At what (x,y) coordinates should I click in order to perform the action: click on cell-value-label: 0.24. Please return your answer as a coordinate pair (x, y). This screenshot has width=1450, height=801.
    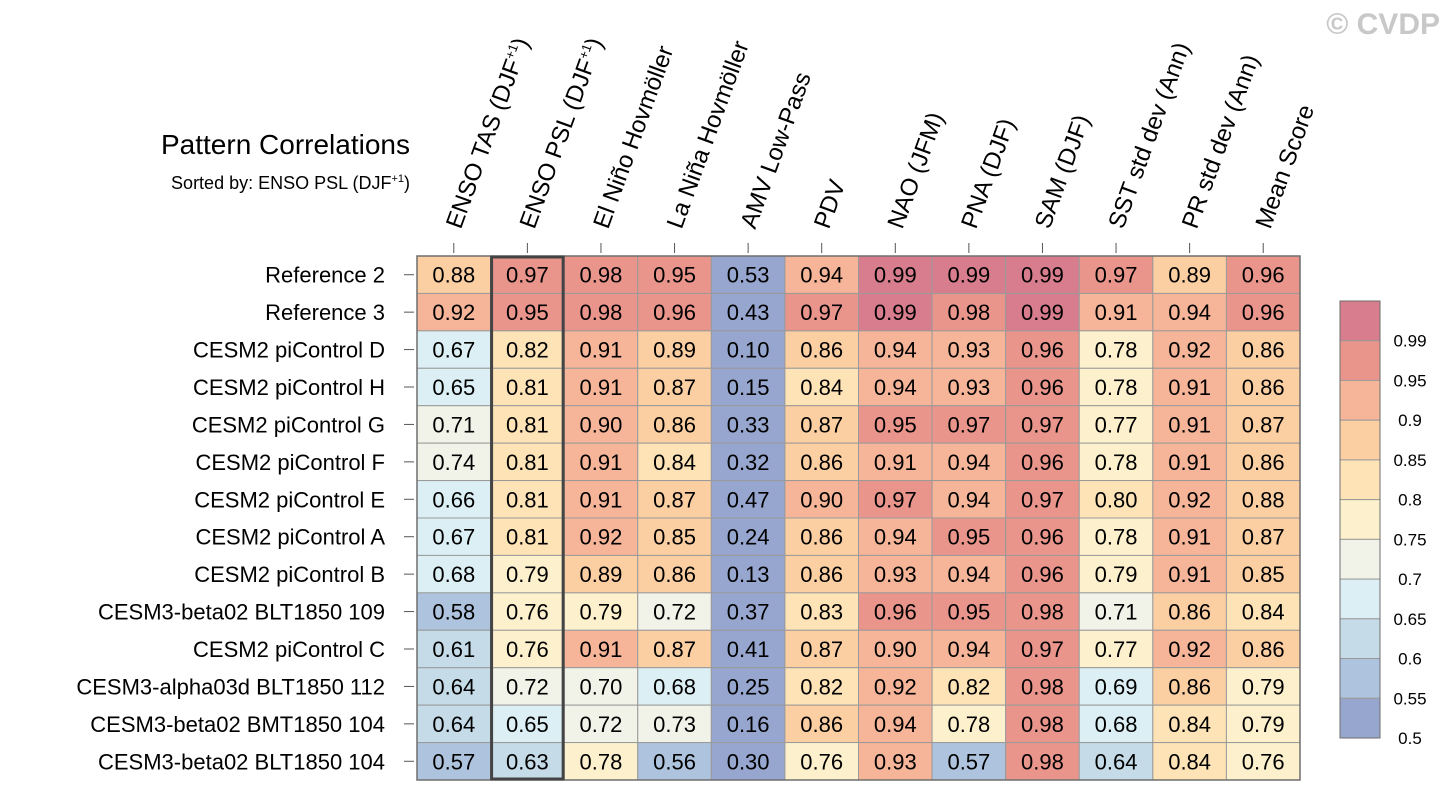
    Looking at the image, I should click on (748, 537).